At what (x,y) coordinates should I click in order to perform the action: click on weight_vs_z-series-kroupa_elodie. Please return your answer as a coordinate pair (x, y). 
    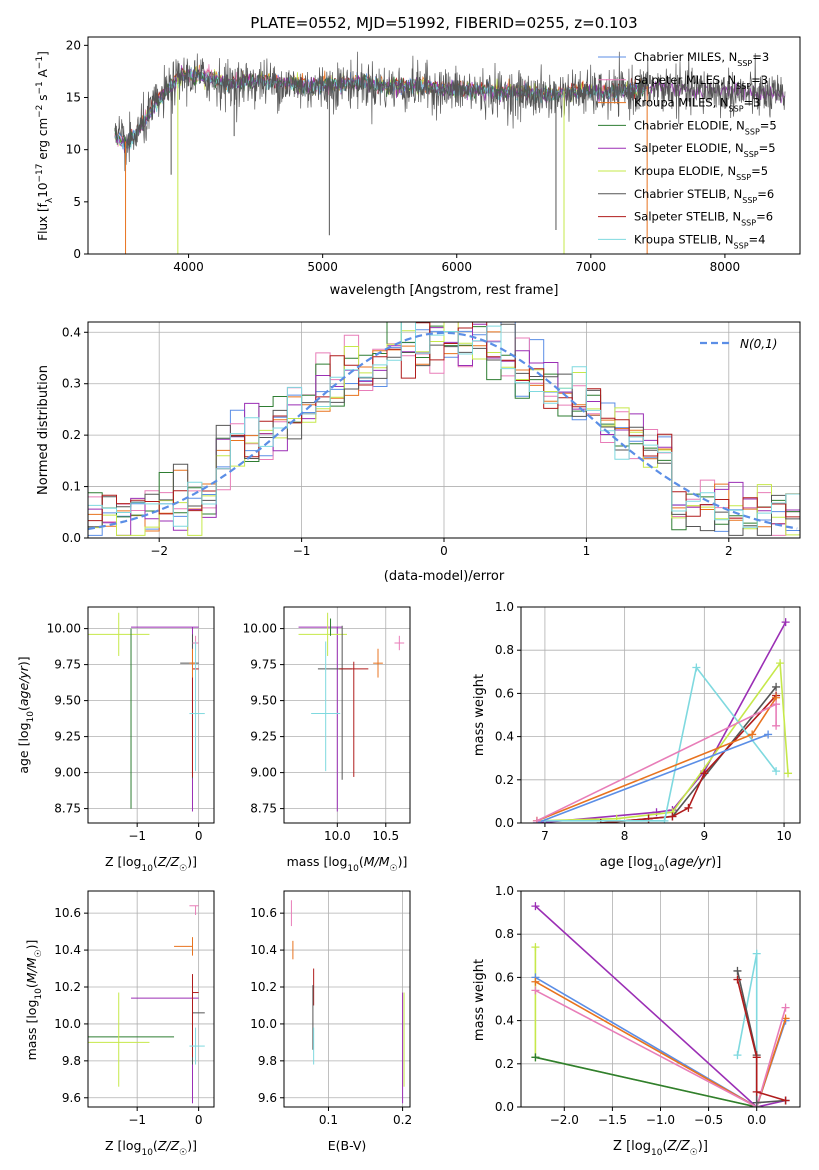
    Looking at the image, I should click on (645, 1027).